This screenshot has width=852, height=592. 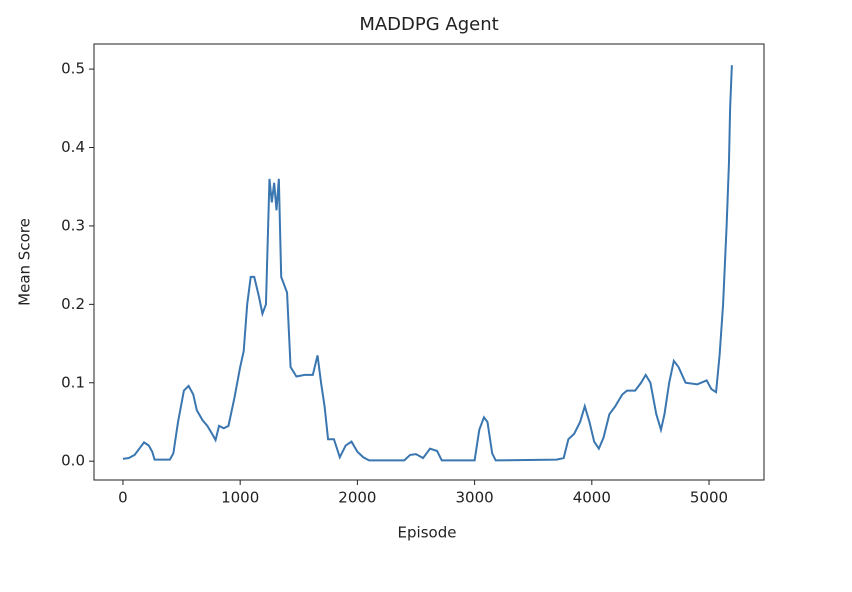 What do you see at coordinates (73, 382) in the screenshot?
I see `y-tick-label: 0.1` at bounding box center [73, 382].